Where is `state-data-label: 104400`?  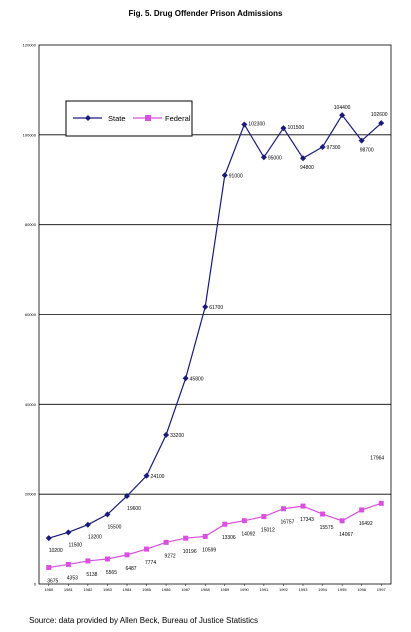 state-data-label: 104400 is located at coordinates (342, 108).